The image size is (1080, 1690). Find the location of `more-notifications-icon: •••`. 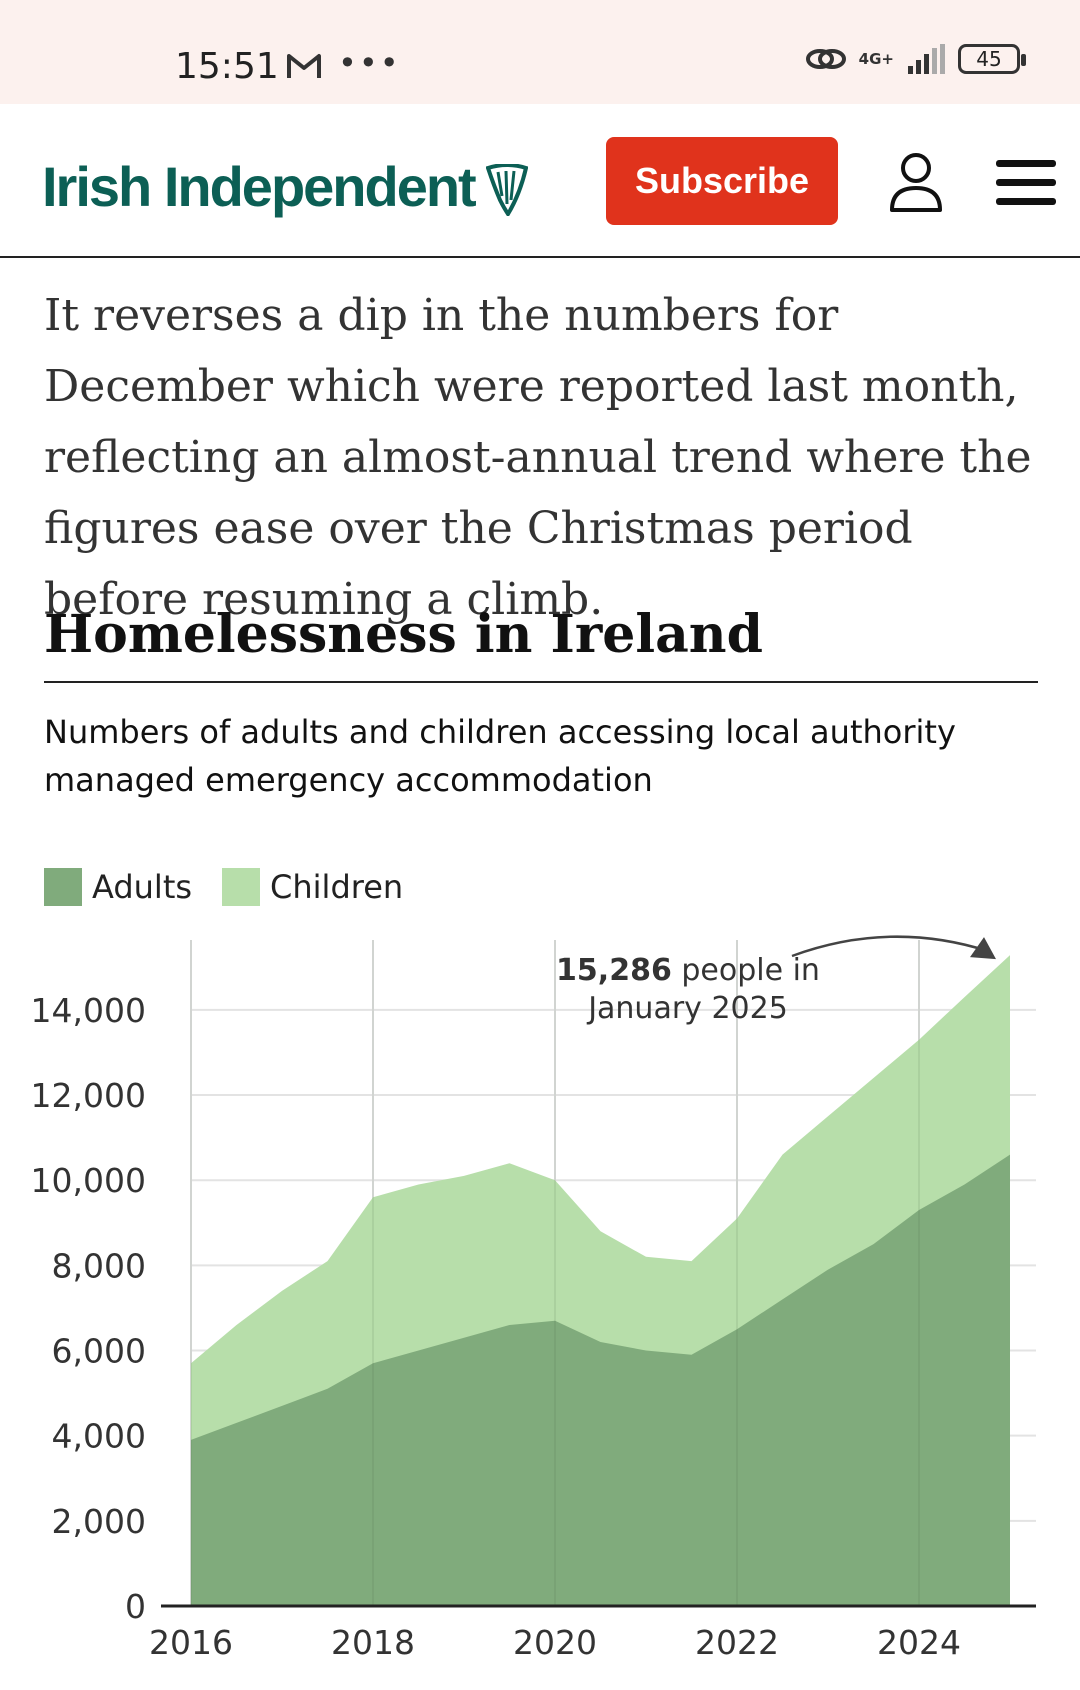

more-notifications-icon: ••• is located at coordinates (369, 63).